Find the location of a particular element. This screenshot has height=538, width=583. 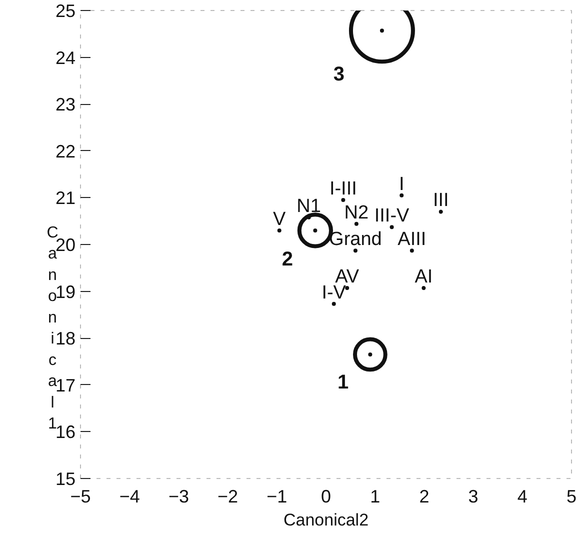

x-tick-label: 3 is located at coordinates (473, 496).